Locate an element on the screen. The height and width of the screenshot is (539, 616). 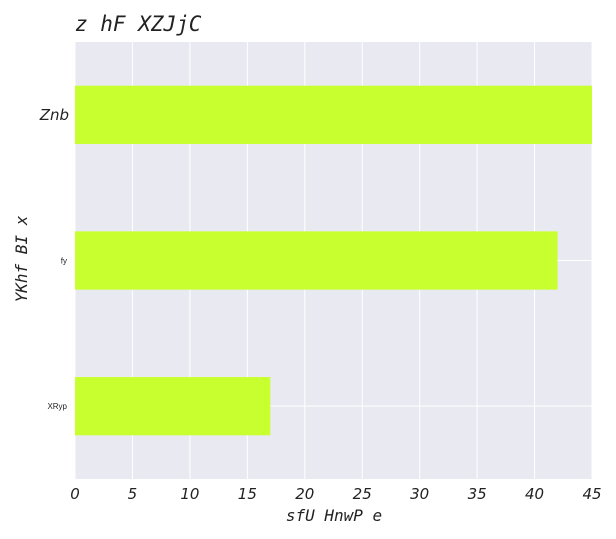
bar-fy is located at coordinates (316, 260).